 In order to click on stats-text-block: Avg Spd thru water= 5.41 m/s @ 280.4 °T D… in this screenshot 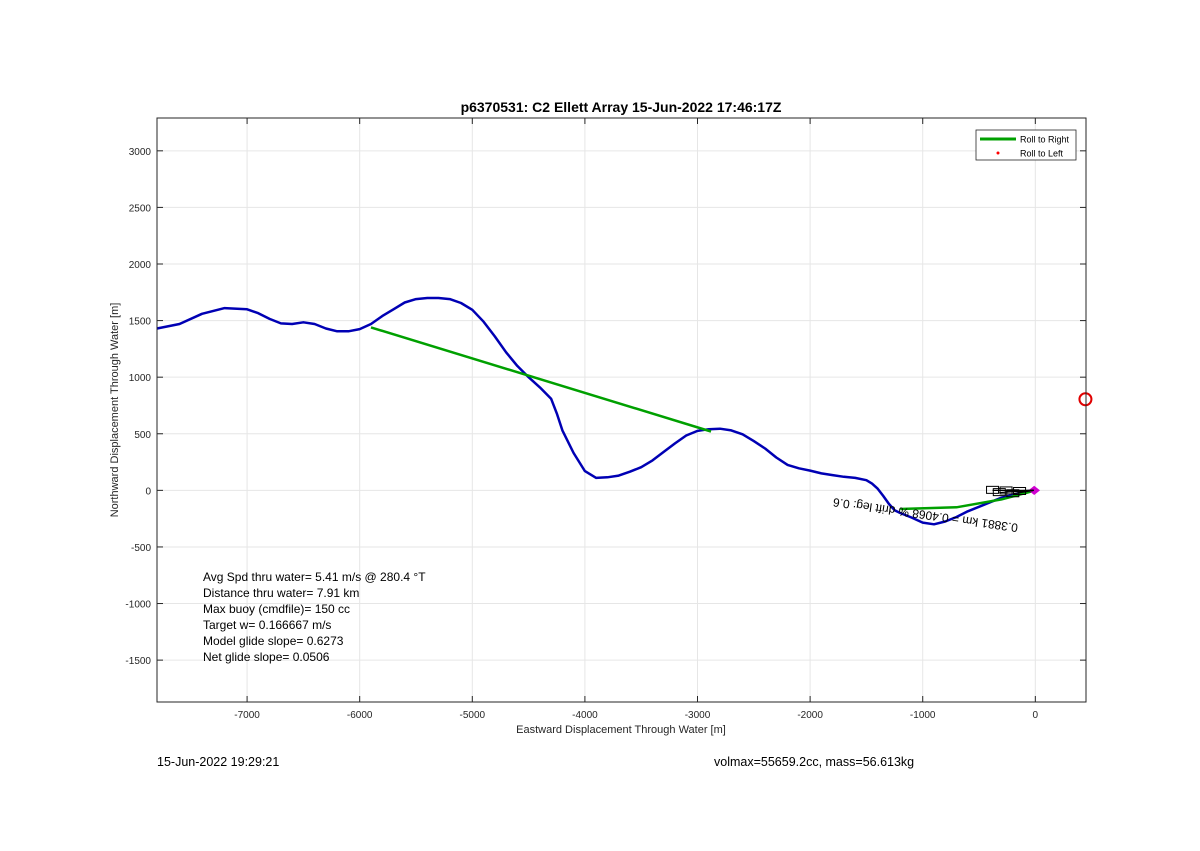, I will do `click(314, 617)`.